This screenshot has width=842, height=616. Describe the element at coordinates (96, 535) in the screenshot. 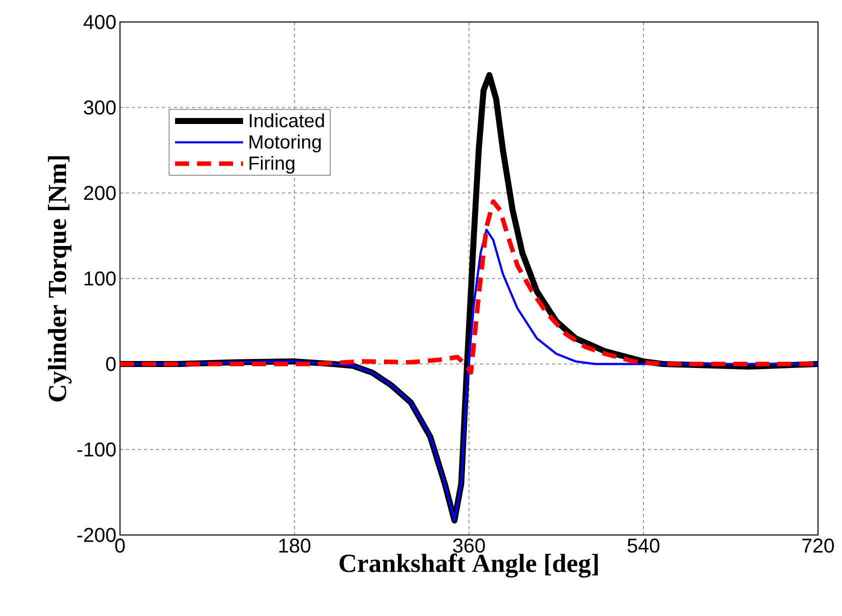

I see `y-tick-label: -200` at that location.